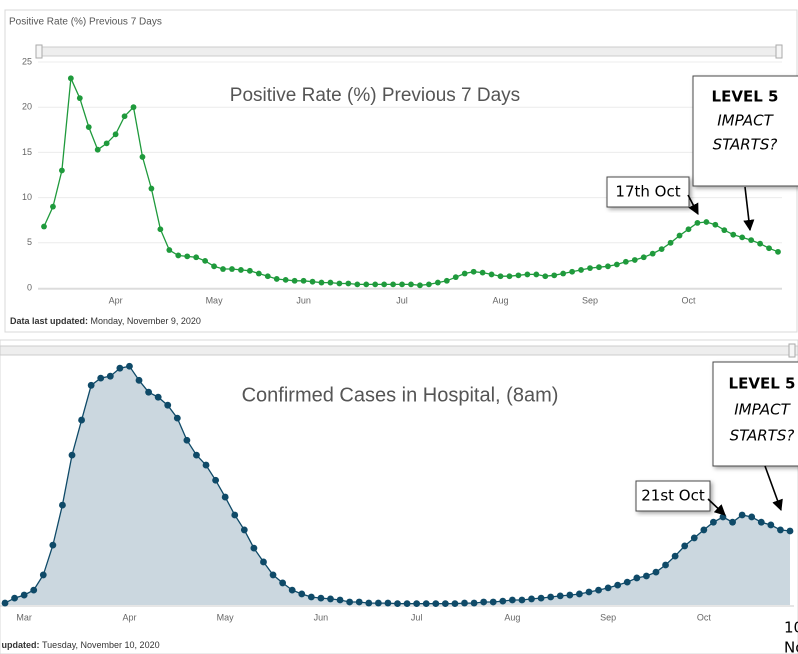 The image size is (798, 654). I want to click on x-tick-label: Aug, so click(501, 300).